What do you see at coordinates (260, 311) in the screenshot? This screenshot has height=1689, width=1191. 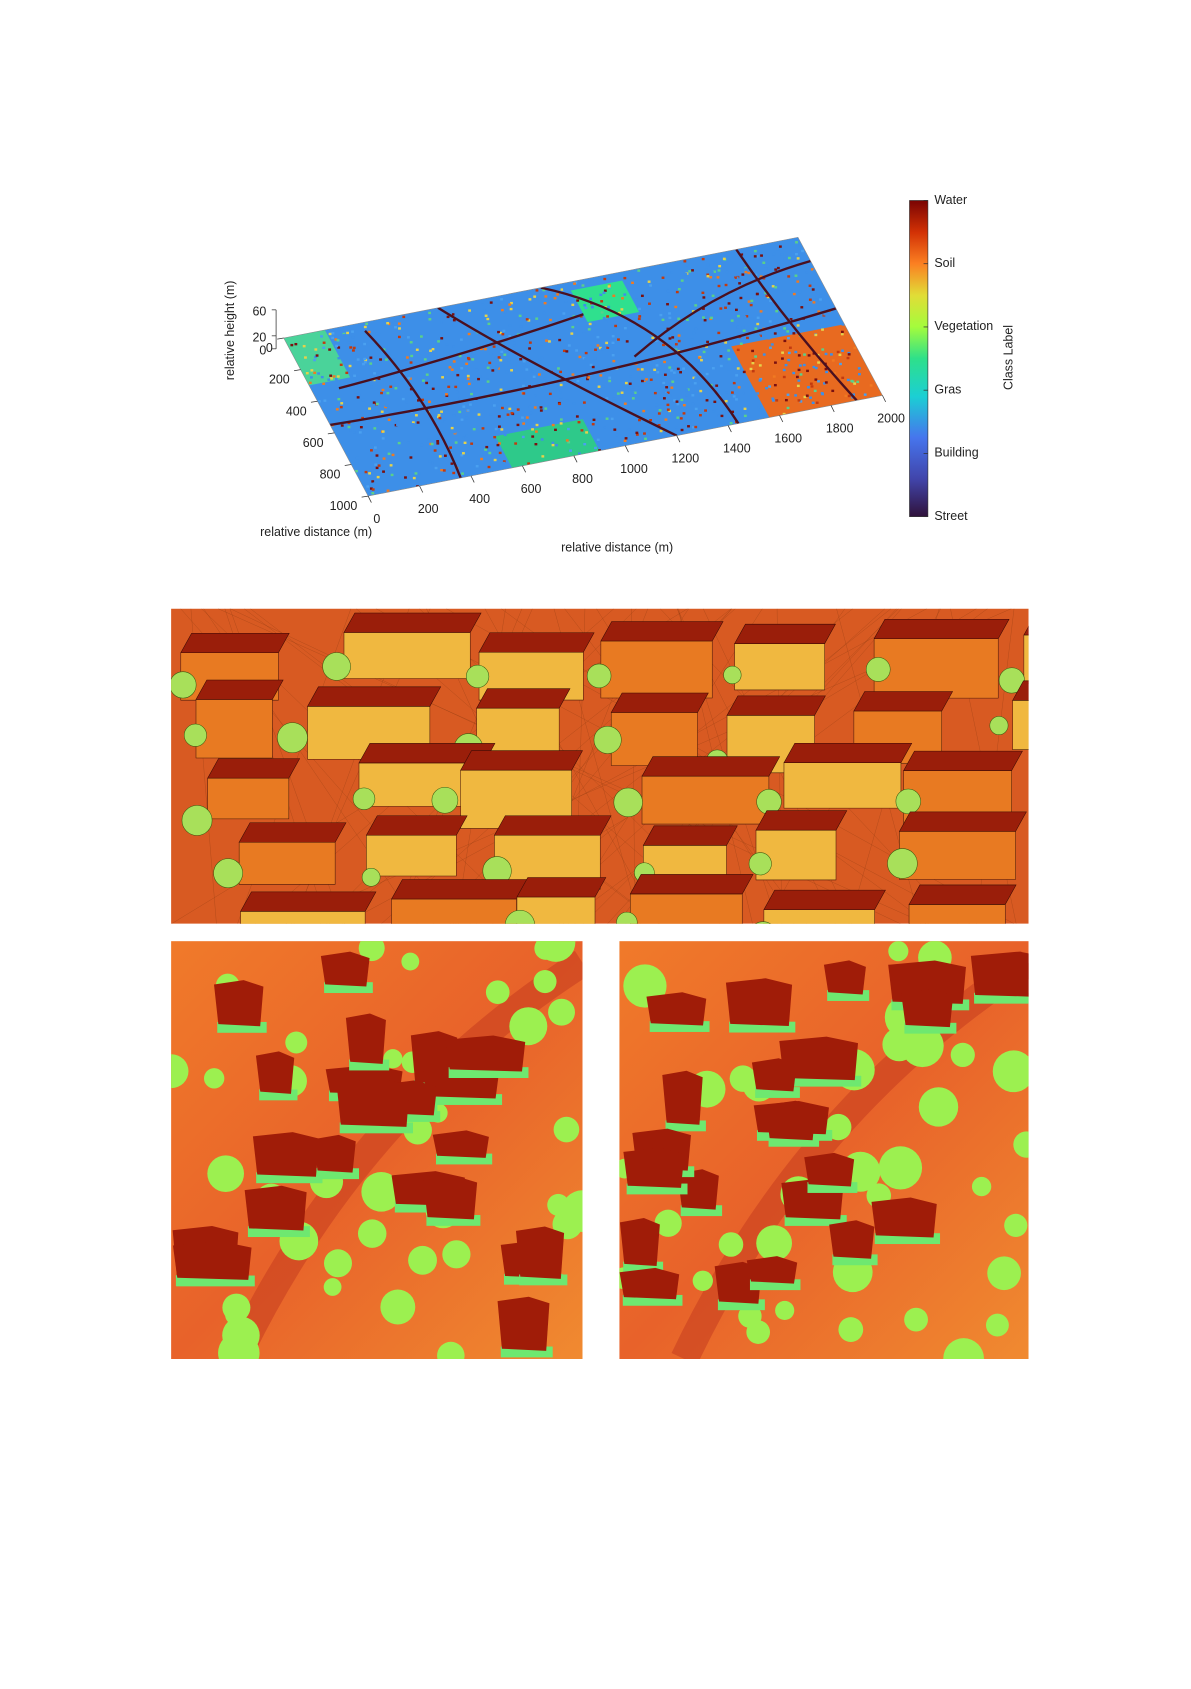 I see `z-tick-label: 60` at bounding box center [260, 311].